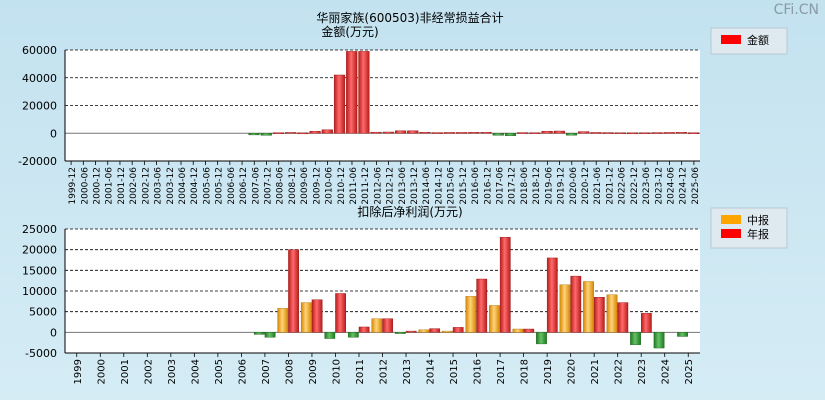  Describe the element at coordinates (409, 17) in the screenshot. I see `chart-title: 华丽家族(600503)非经常损益合计` at that location.